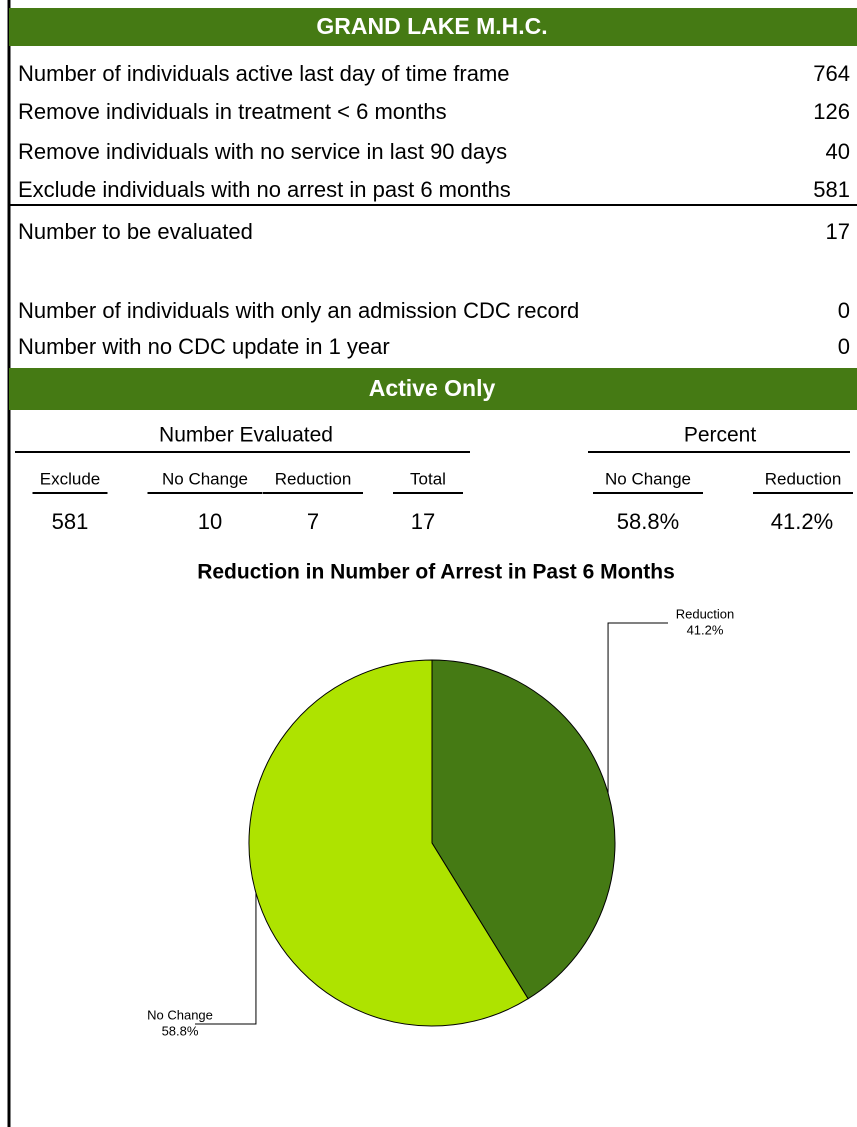 Image resolution: width=857 pixels, height=1127 pixels. I want to click on cell-value: 41.2%, so click(802, 521).